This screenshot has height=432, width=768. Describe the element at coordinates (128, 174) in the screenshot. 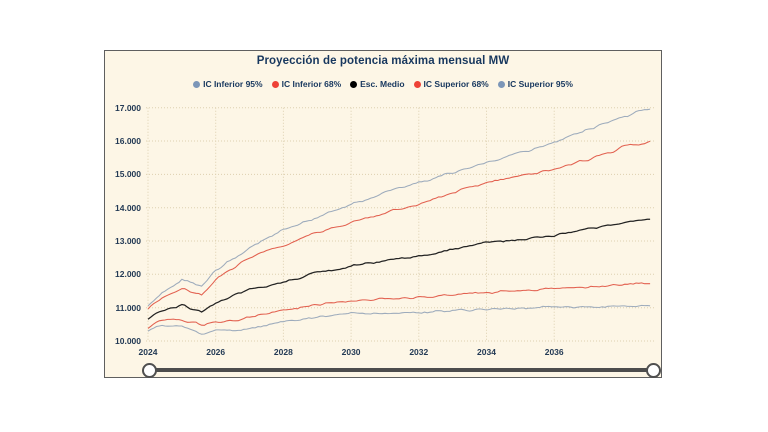

I see `y-tick-label: 15.000` at that location.